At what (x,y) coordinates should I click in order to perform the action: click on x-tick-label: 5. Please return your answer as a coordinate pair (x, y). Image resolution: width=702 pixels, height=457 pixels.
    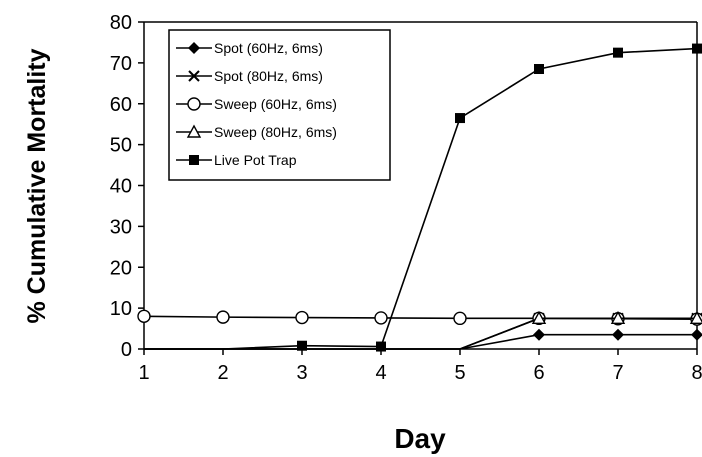
    Looking at the image, I should click on (459, 373).